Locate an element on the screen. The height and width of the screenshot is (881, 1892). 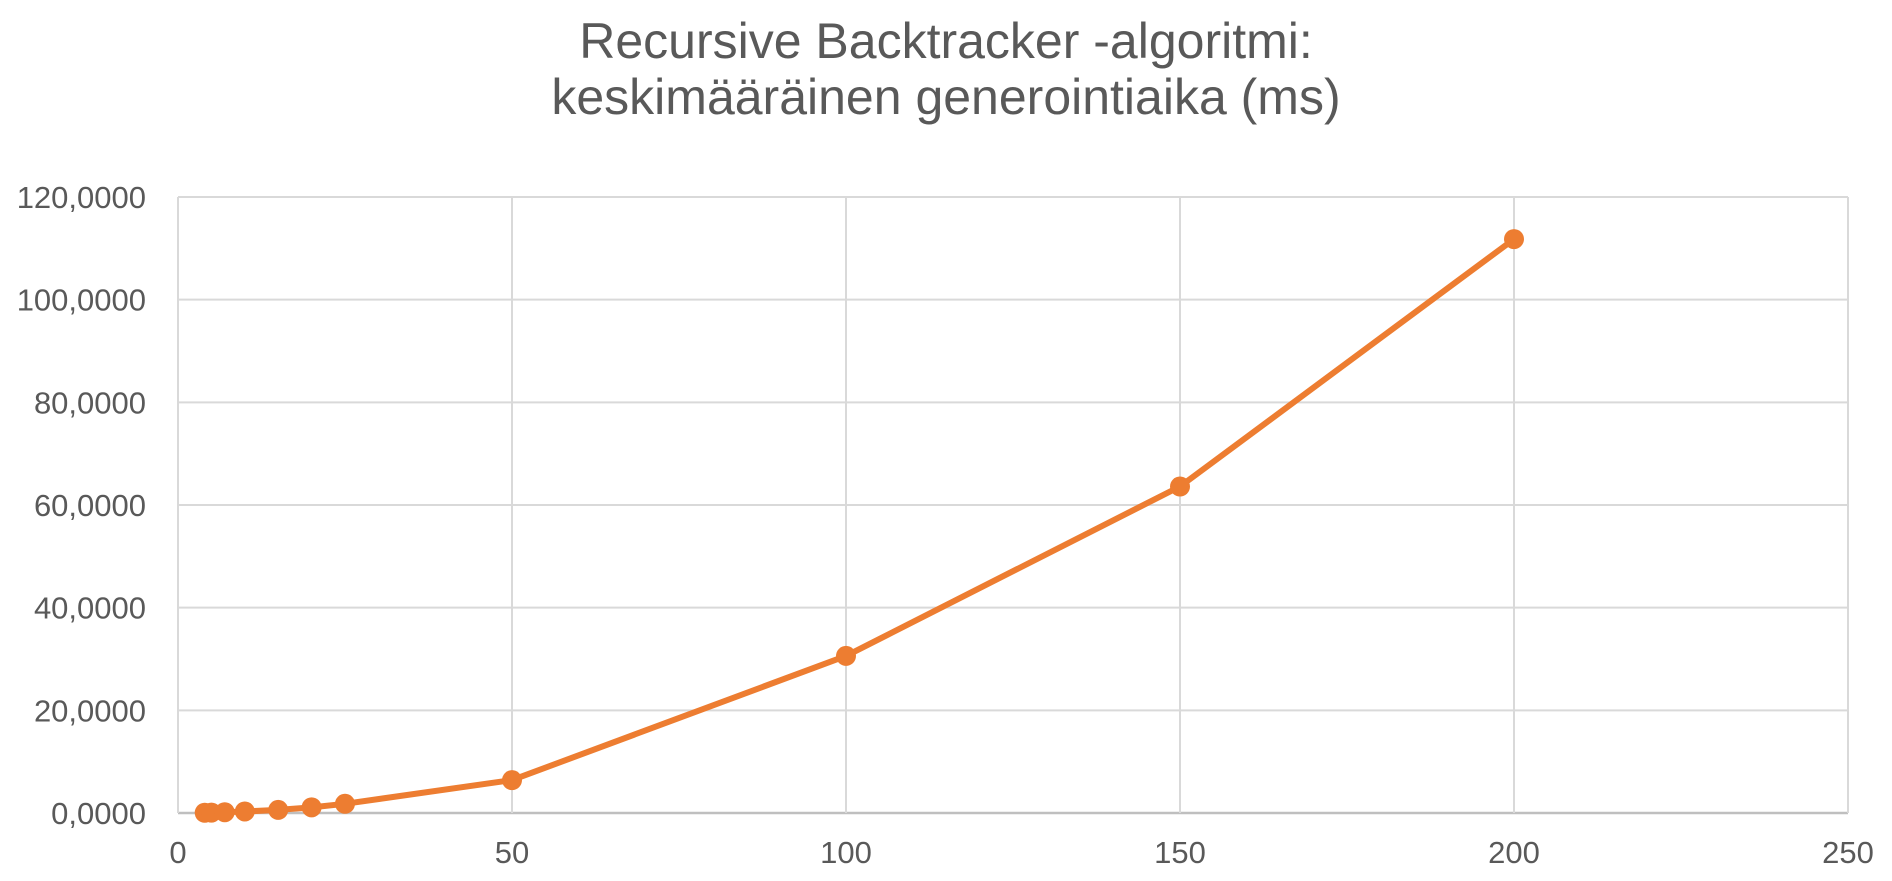
y-tick-label: 120,0000 is located at coordinates (81, 197).